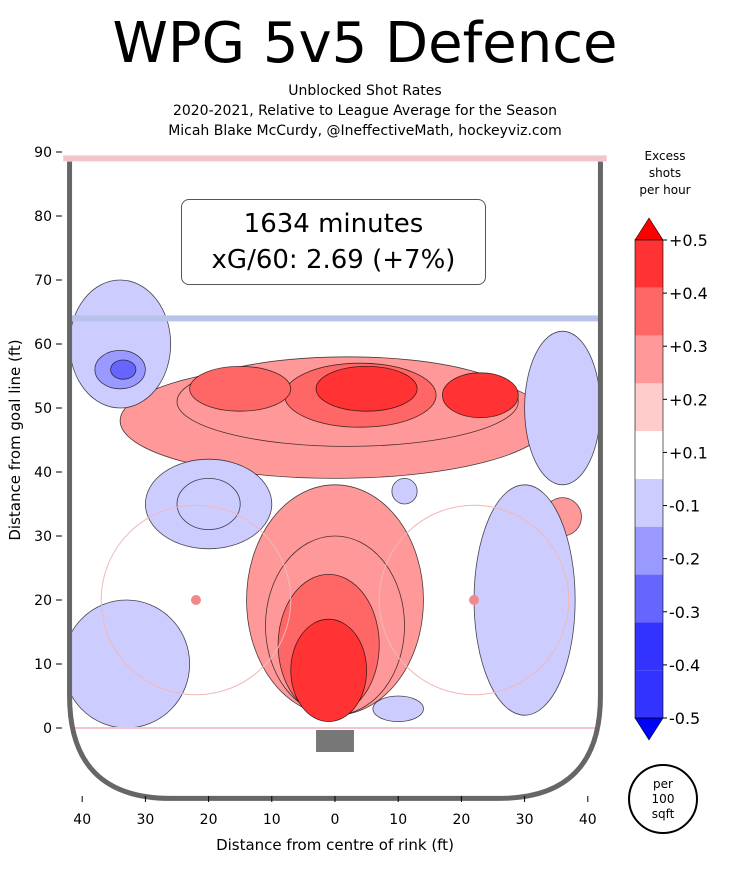  I want to click on colorbar-label: +0.2, so click(688, 399).